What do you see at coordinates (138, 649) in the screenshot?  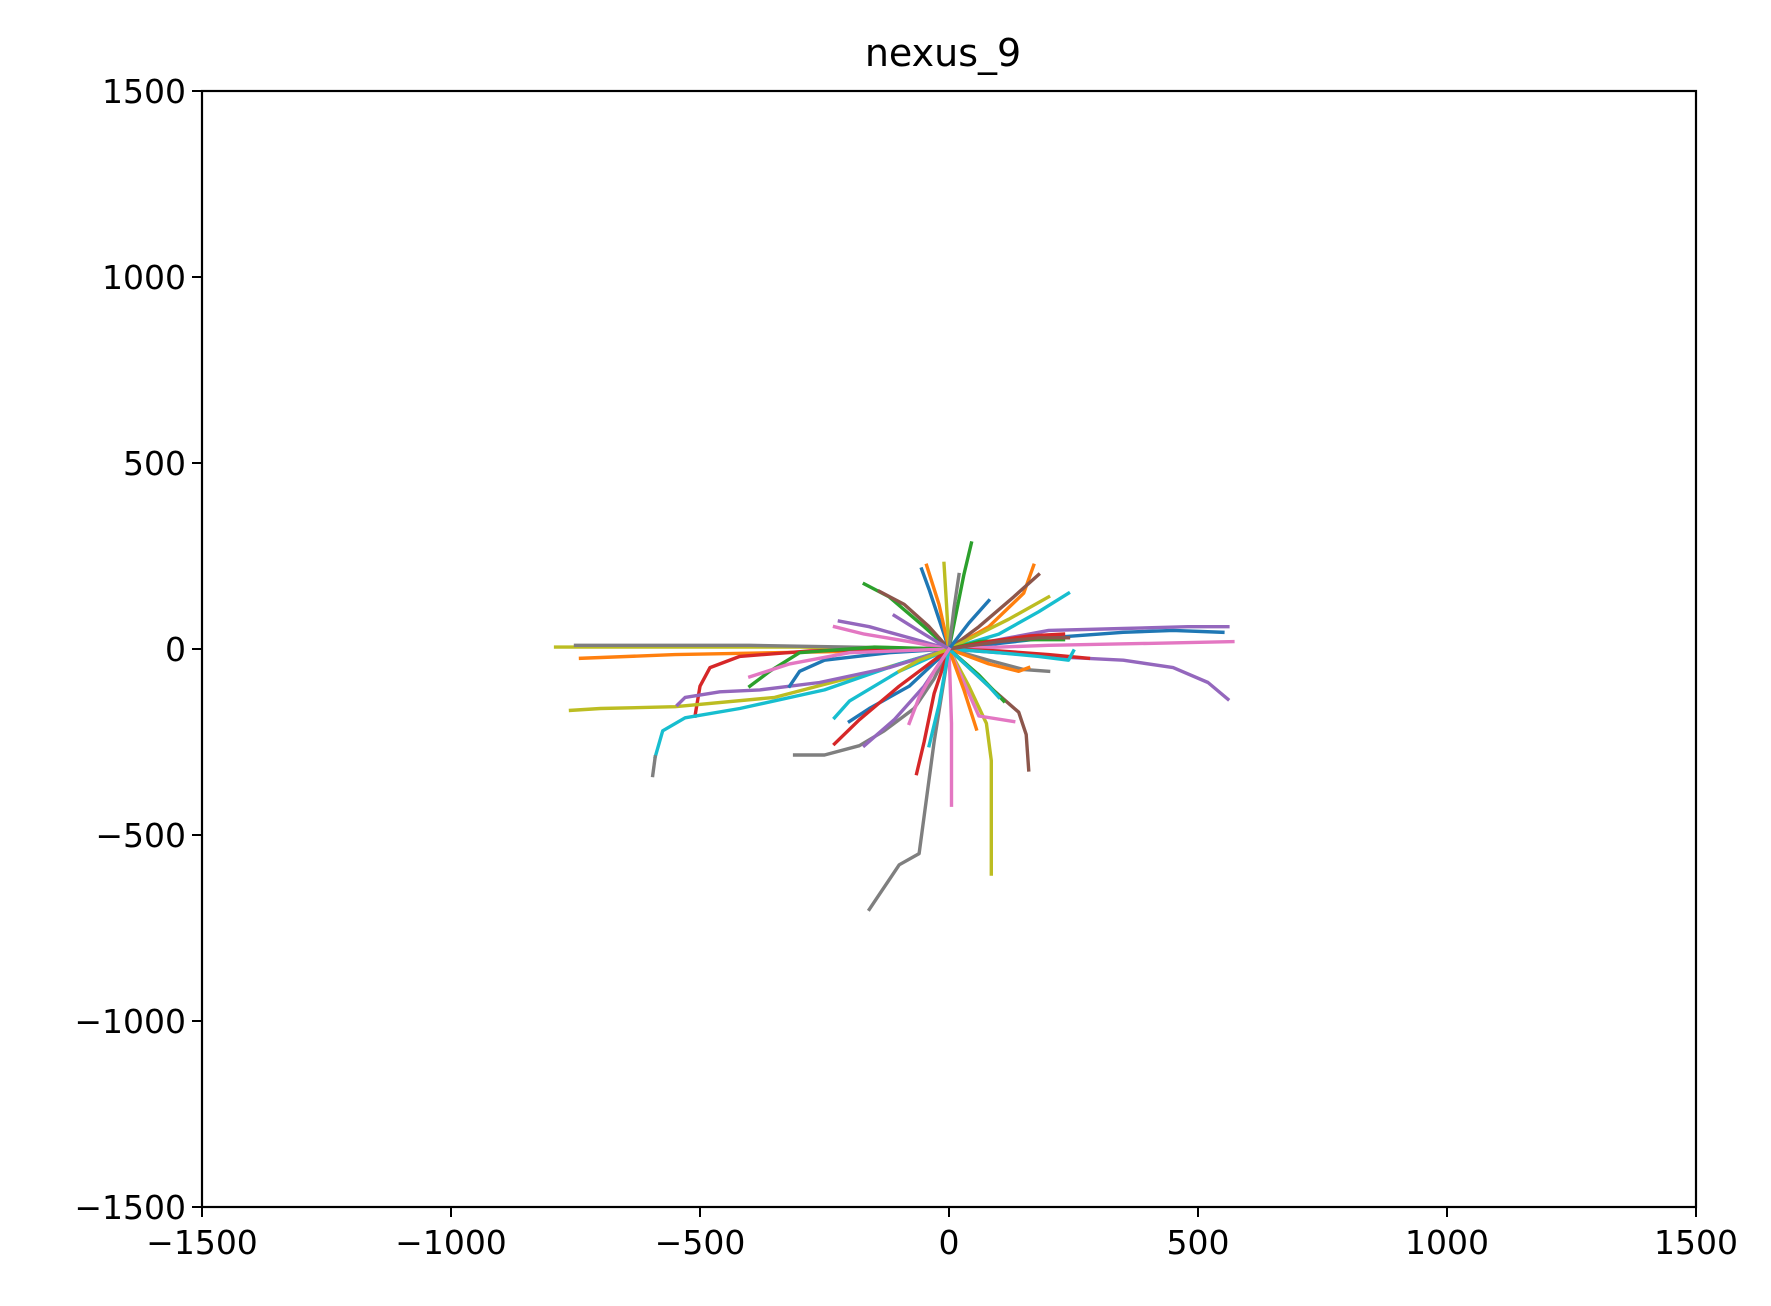 I see `y-axis: −1500 −1000 −500 0 500 1000 1500` at bounding box center [138, 649].